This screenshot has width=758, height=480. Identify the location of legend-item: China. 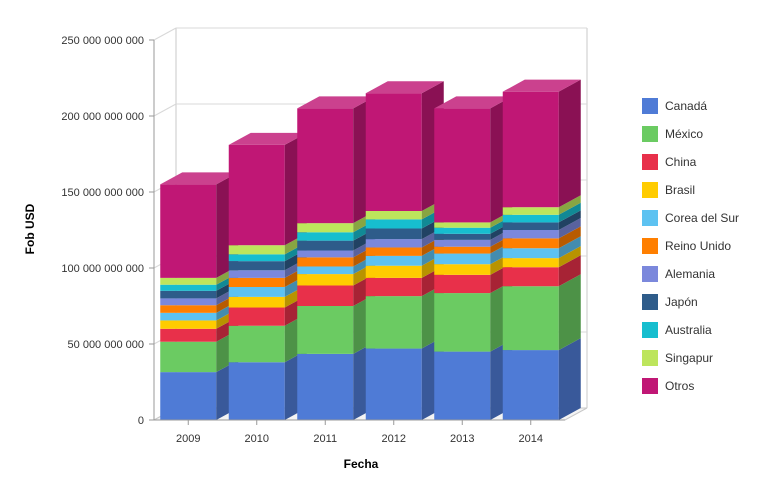
(698, 162).